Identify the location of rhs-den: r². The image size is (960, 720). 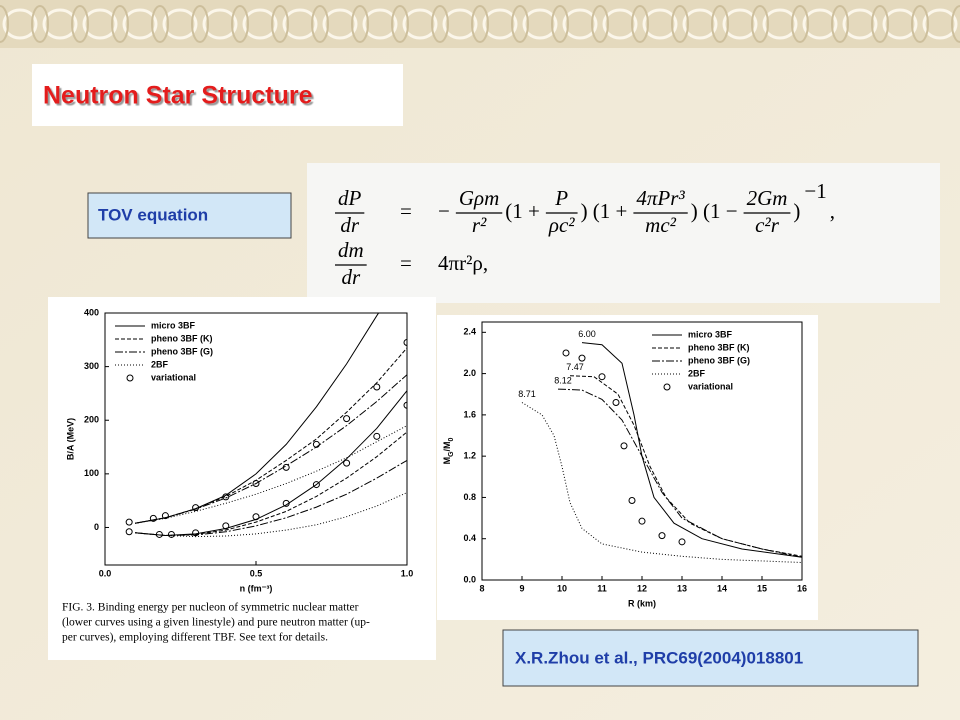
(479, 225).